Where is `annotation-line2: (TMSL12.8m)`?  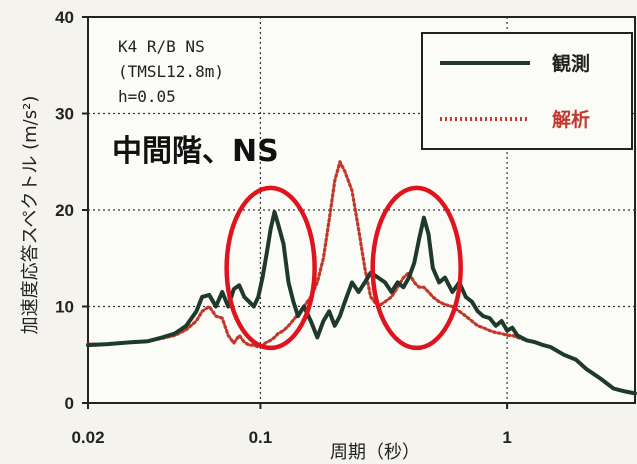 annotation-line2: (TMSL12.8m) is located at coordinates (171, 71).